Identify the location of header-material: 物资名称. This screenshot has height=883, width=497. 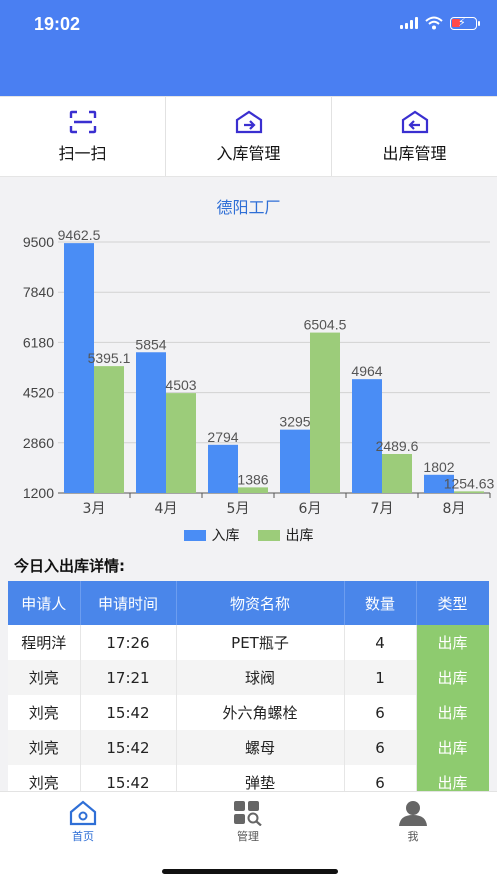
(260, 603).